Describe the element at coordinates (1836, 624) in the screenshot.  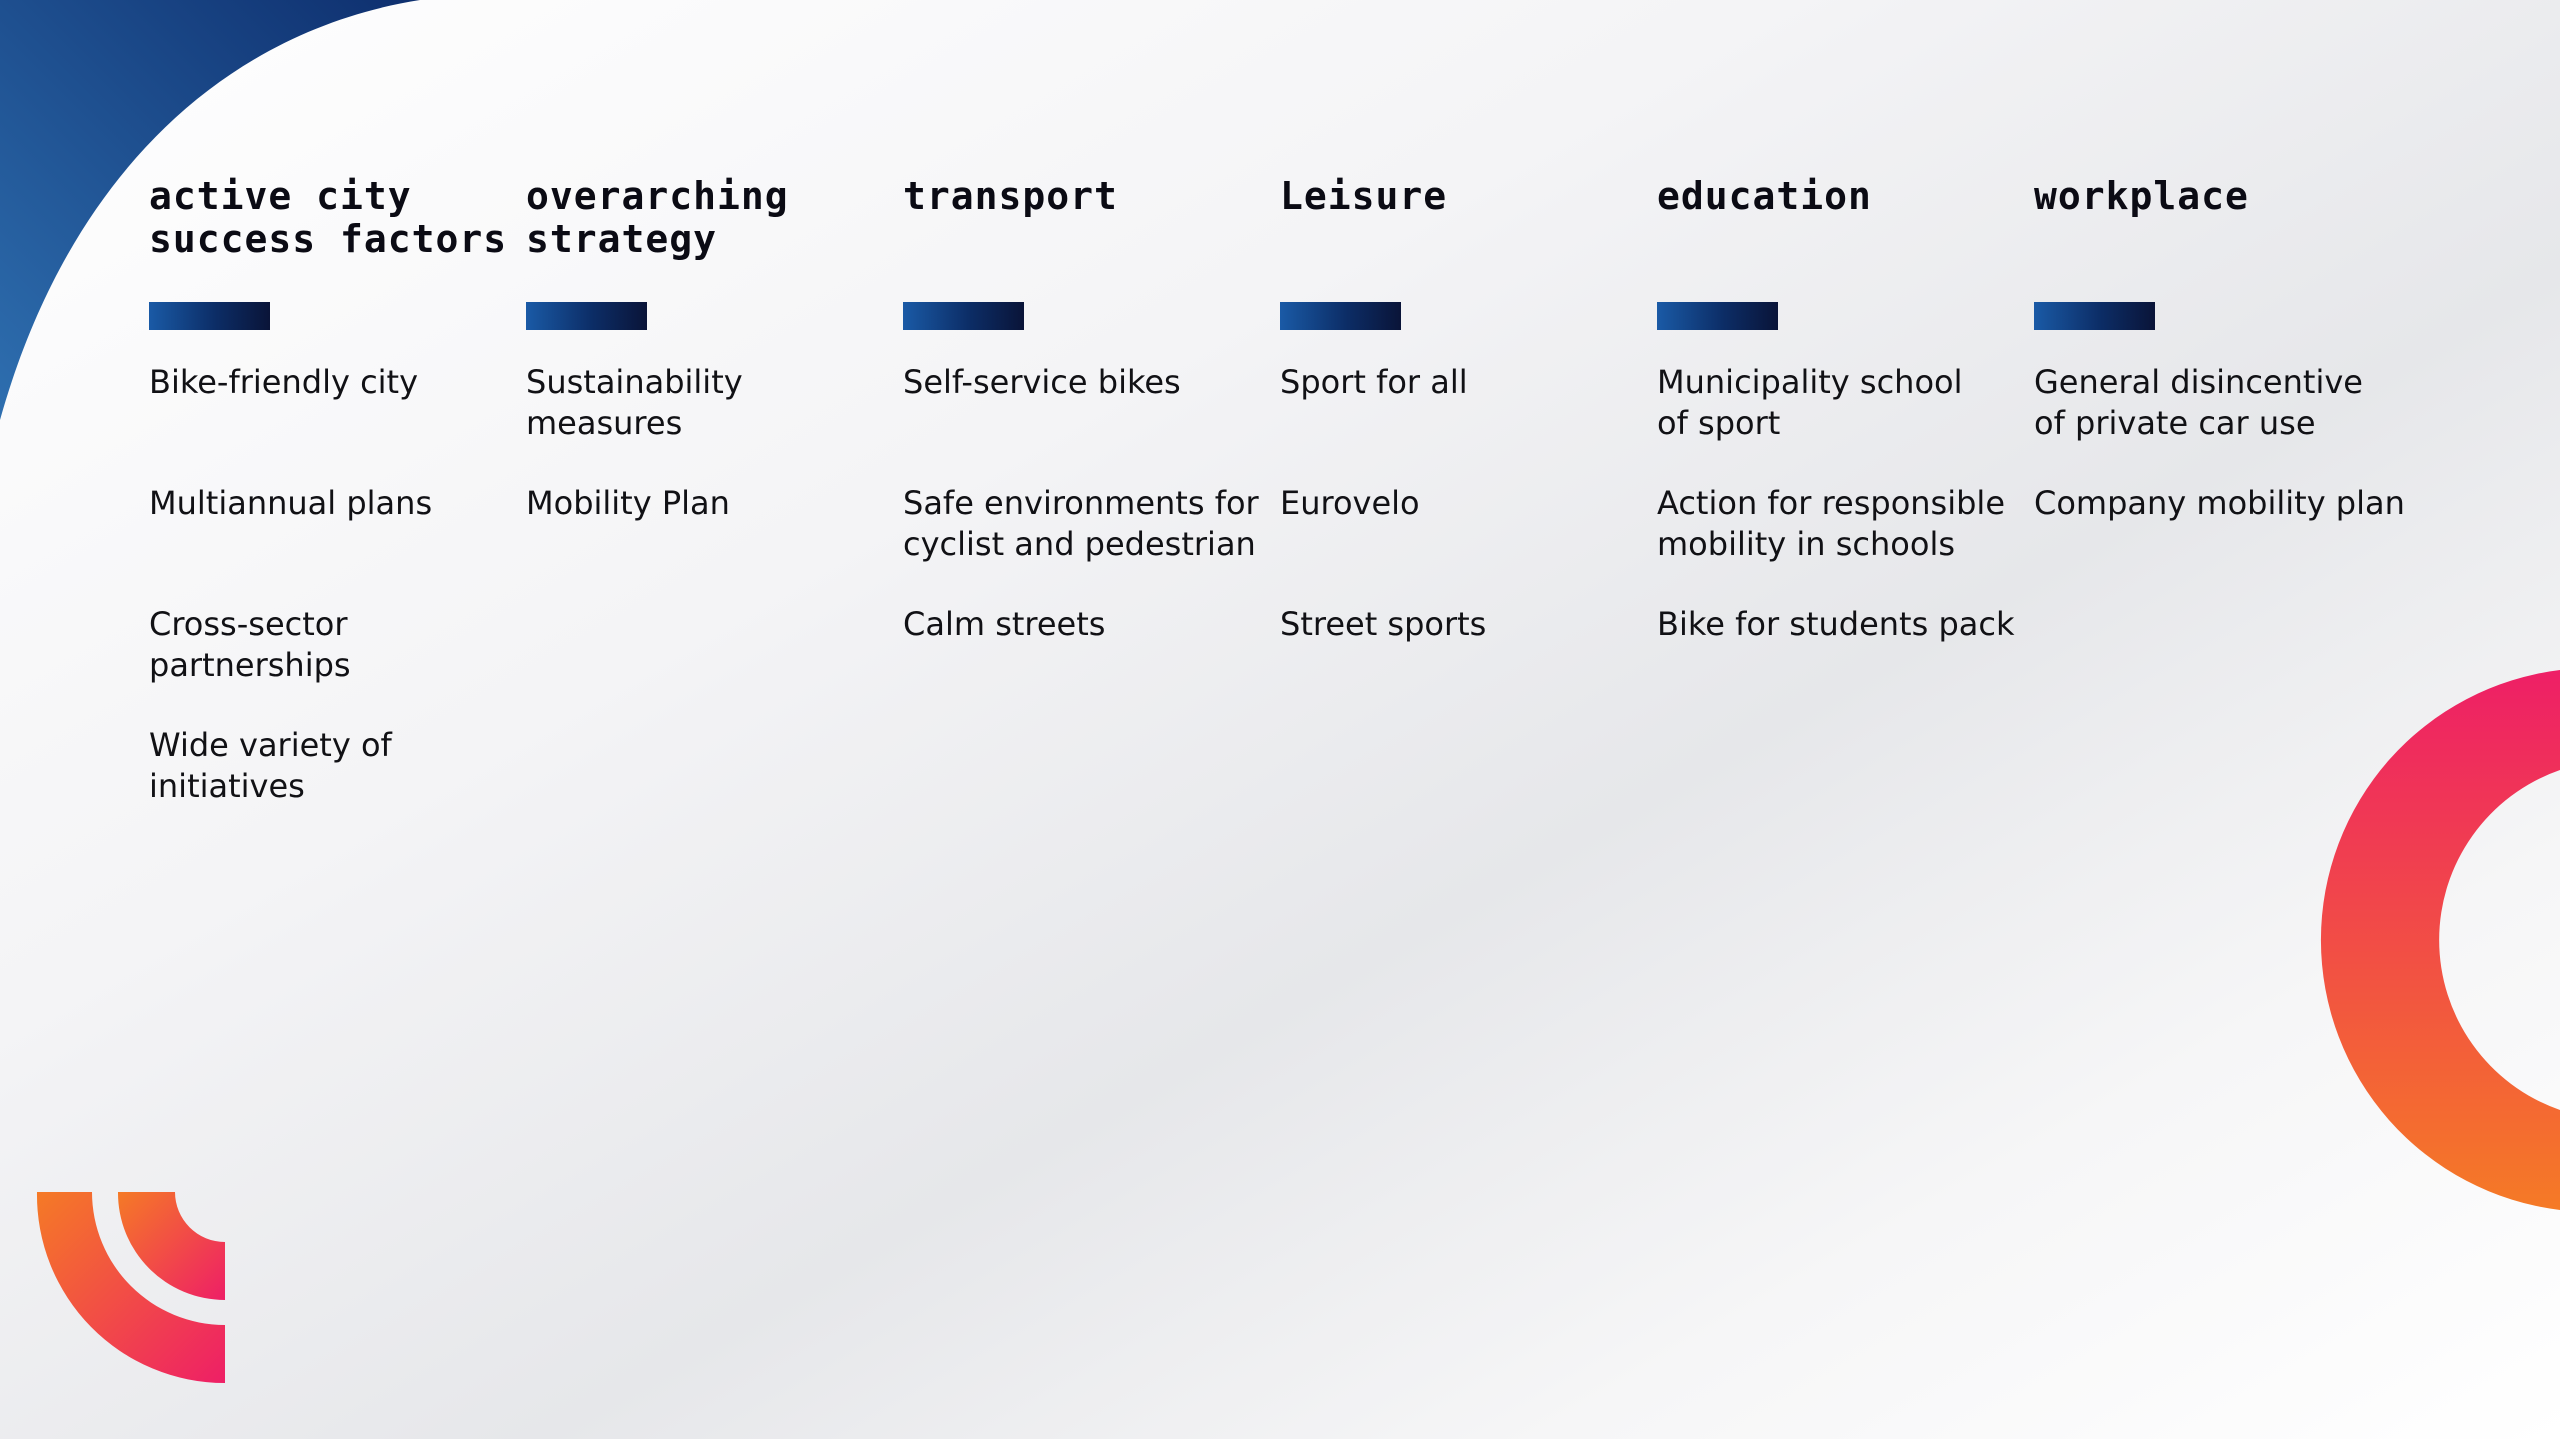
I see `list-item: Bike for students pack` at that location.